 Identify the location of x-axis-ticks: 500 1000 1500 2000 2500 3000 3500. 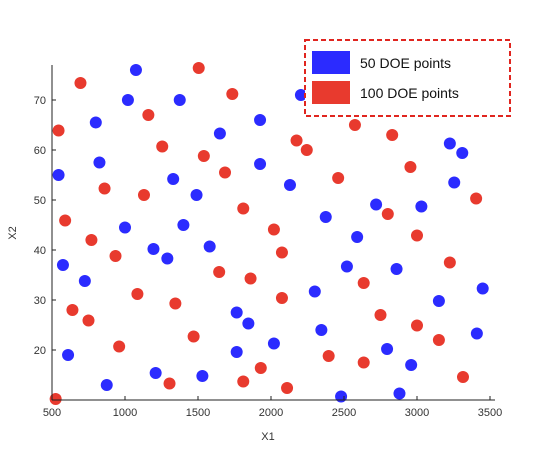
(272, 407).